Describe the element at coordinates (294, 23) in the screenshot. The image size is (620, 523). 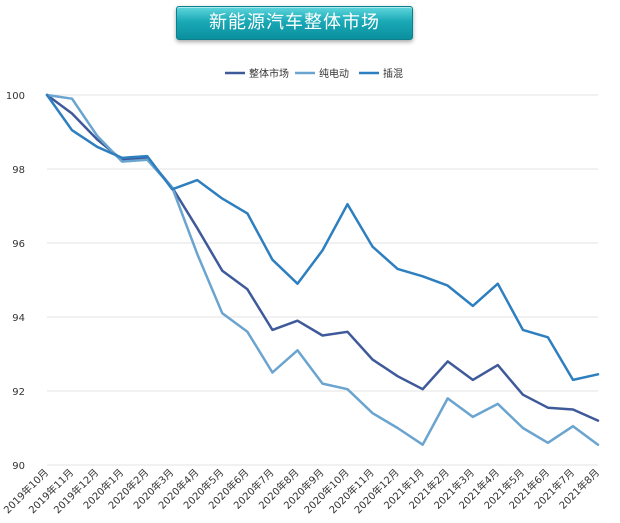
I see `chart-title: 新能源汽车整体市场` at that location.